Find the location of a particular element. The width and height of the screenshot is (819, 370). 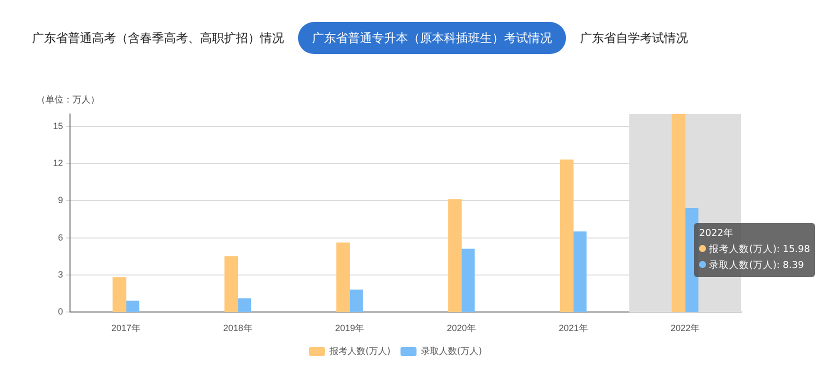

x-tick-label: 2018年 is located at coordinates (237, 328).